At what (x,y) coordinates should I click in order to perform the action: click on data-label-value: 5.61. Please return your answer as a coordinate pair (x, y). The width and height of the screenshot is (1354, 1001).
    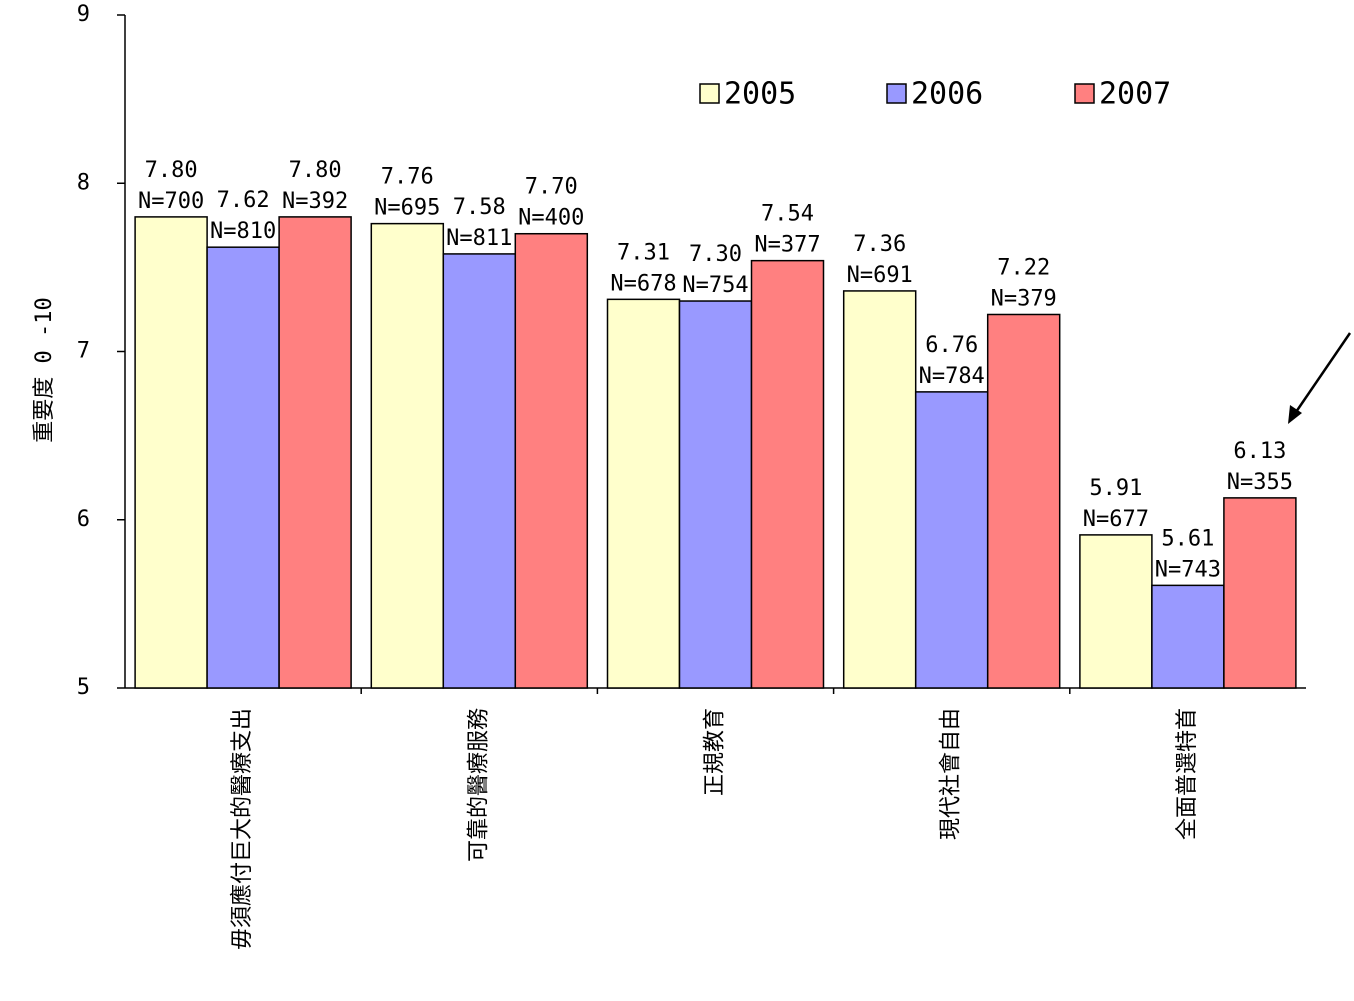
    Looking at the image, I should click on (1187, 538).